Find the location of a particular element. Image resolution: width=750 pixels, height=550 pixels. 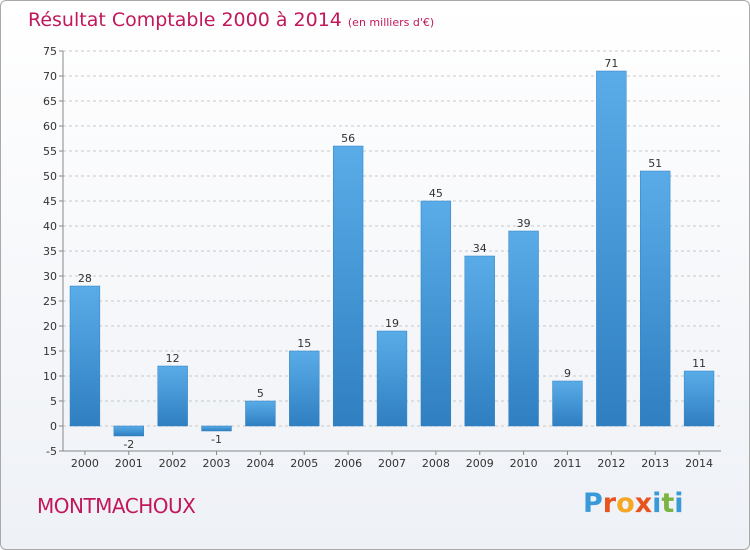

data-label: 11 is located at coordinates (699, 363).